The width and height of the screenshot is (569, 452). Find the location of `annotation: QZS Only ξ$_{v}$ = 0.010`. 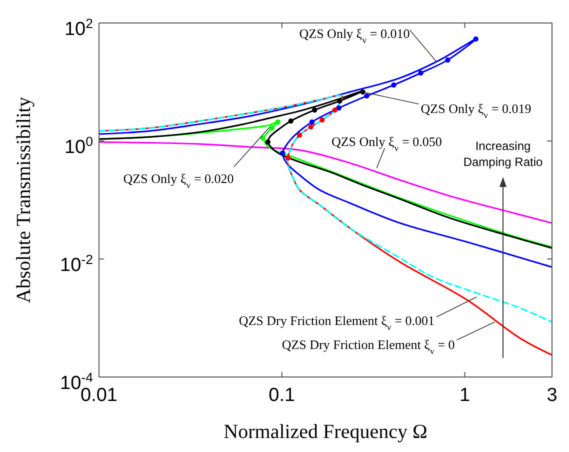

annotation: QZS Only ξ$_{v}$ = 0.010 is located at coordinates (354, 36).